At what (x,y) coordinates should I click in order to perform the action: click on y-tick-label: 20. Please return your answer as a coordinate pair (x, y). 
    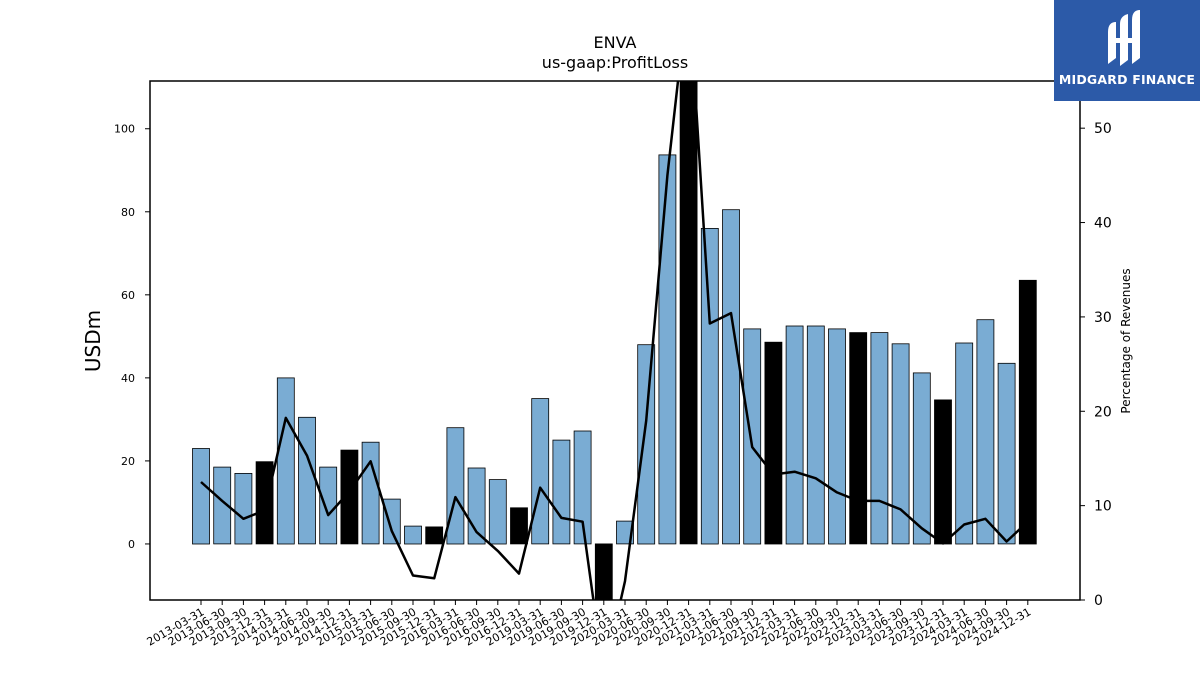
    Looking at the image, I should click on (128, 461).